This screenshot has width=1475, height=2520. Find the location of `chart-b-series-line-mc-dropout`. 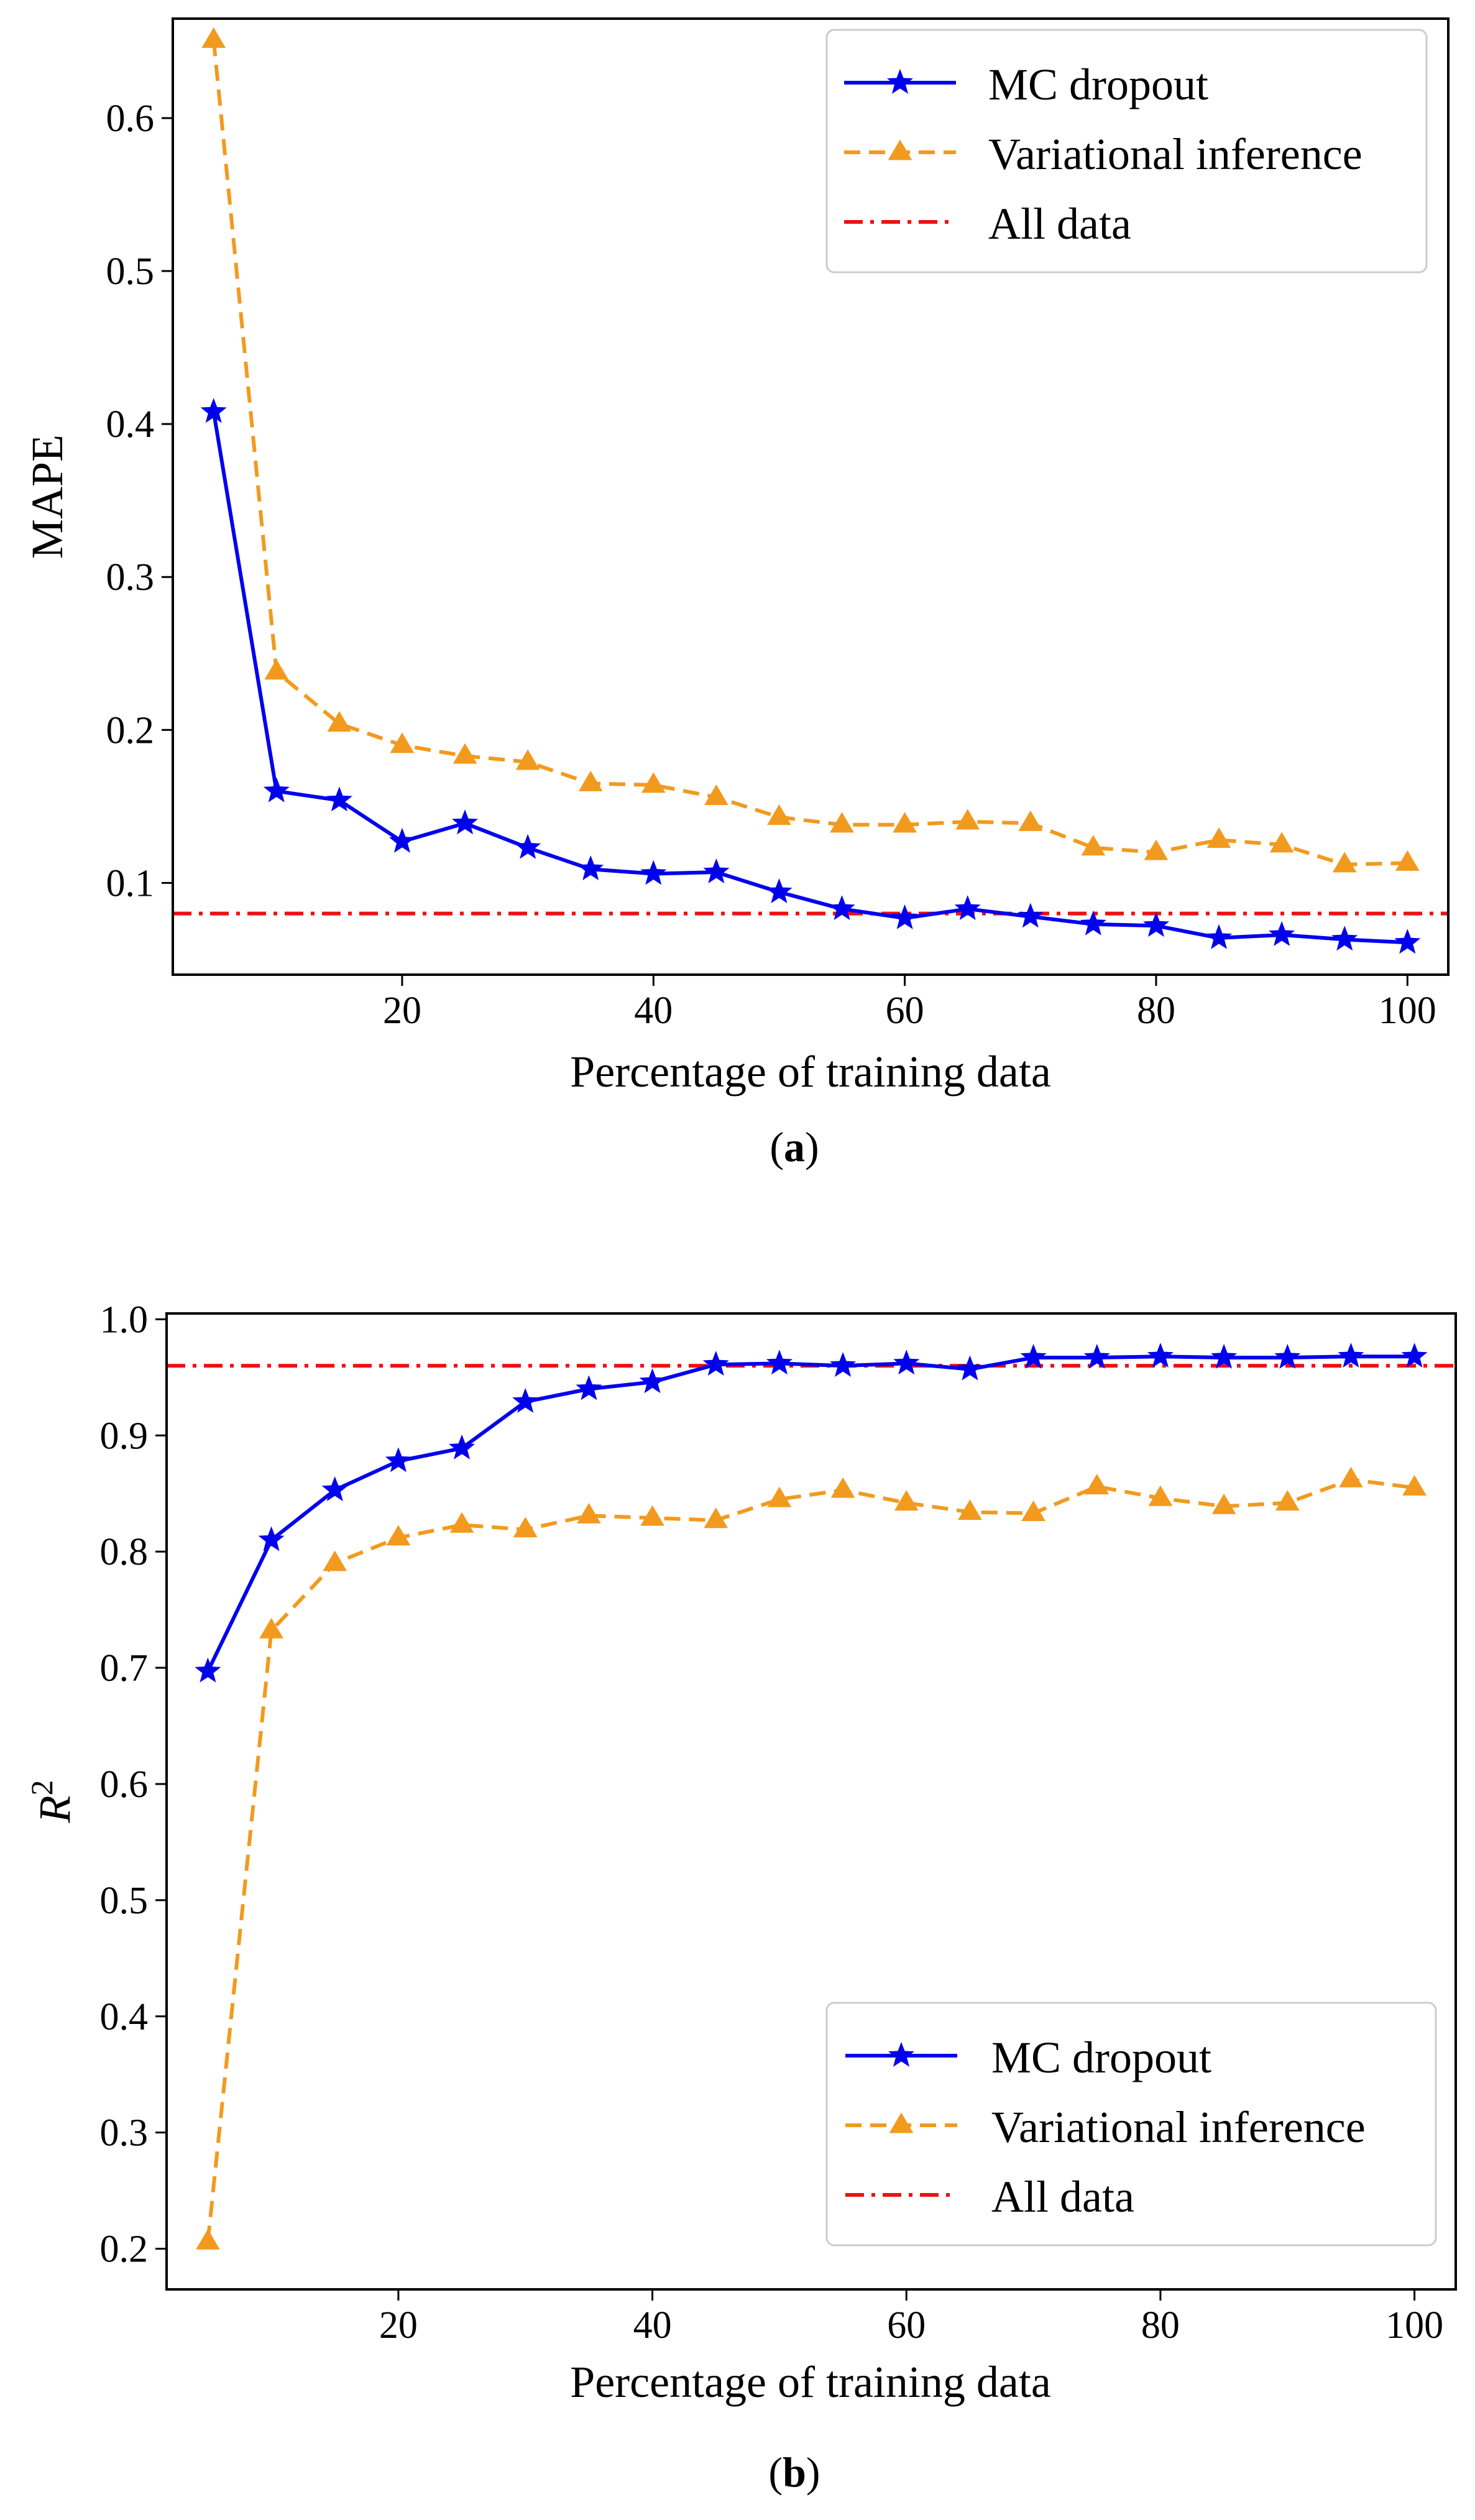

chart-b-series-line-mc-dropout is located at coordinates (810, 1513).